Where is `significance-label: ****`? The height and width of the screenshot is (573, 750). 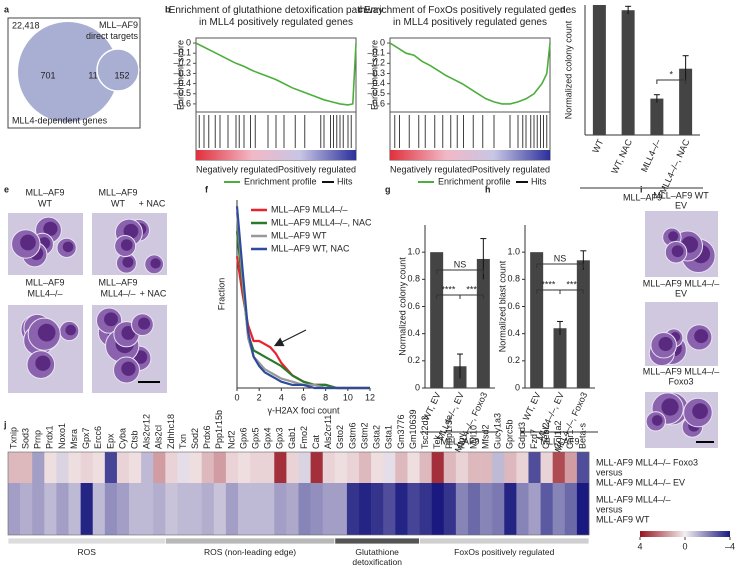
significance-label: **** is located at coordinates (448, 289).